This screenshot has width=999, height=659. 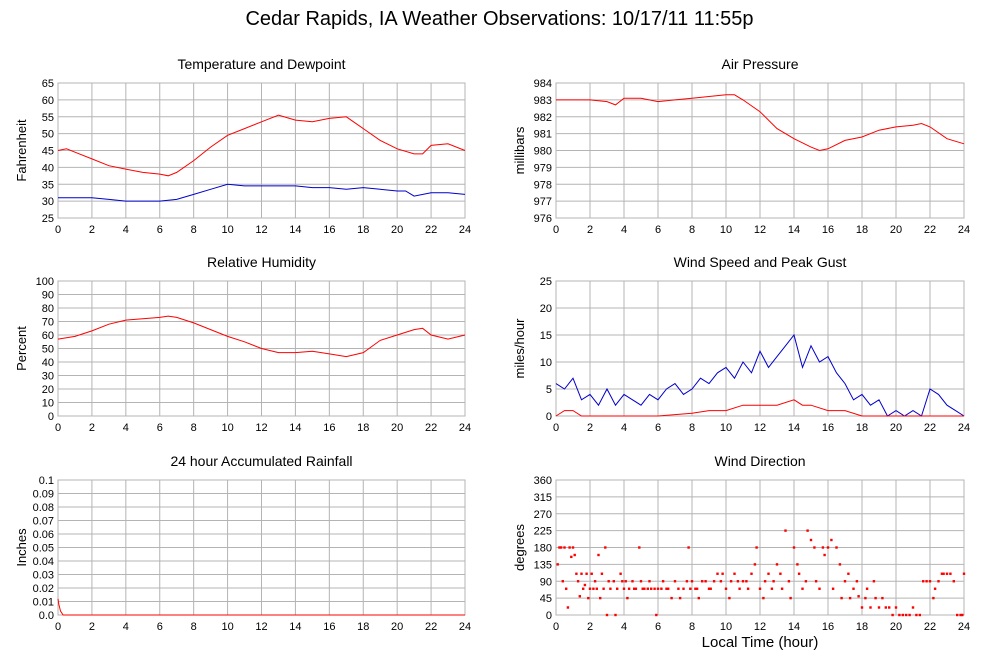 What do you see at coordinates (760, 262) in the screenshot?
I see `chart-title: Wind Speed and Peak Gust` at bounding box center [760, 262].